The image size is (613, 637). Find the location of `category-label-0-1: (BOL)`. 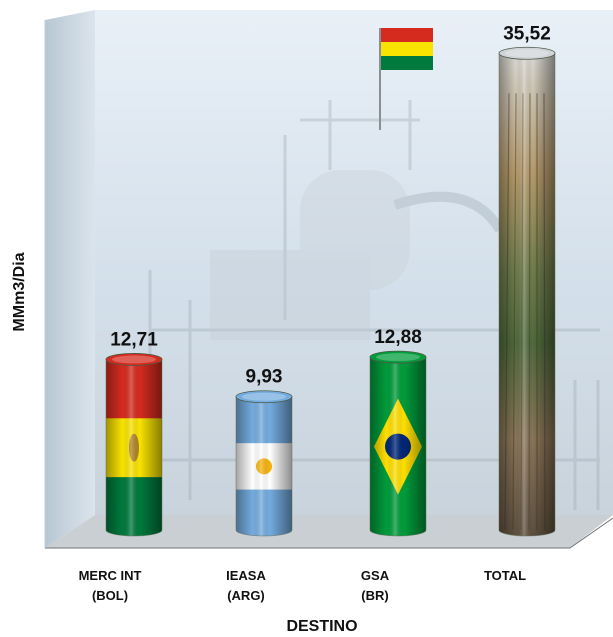

category-label-0-1: (BOL) is located at coordinates (110, 595).